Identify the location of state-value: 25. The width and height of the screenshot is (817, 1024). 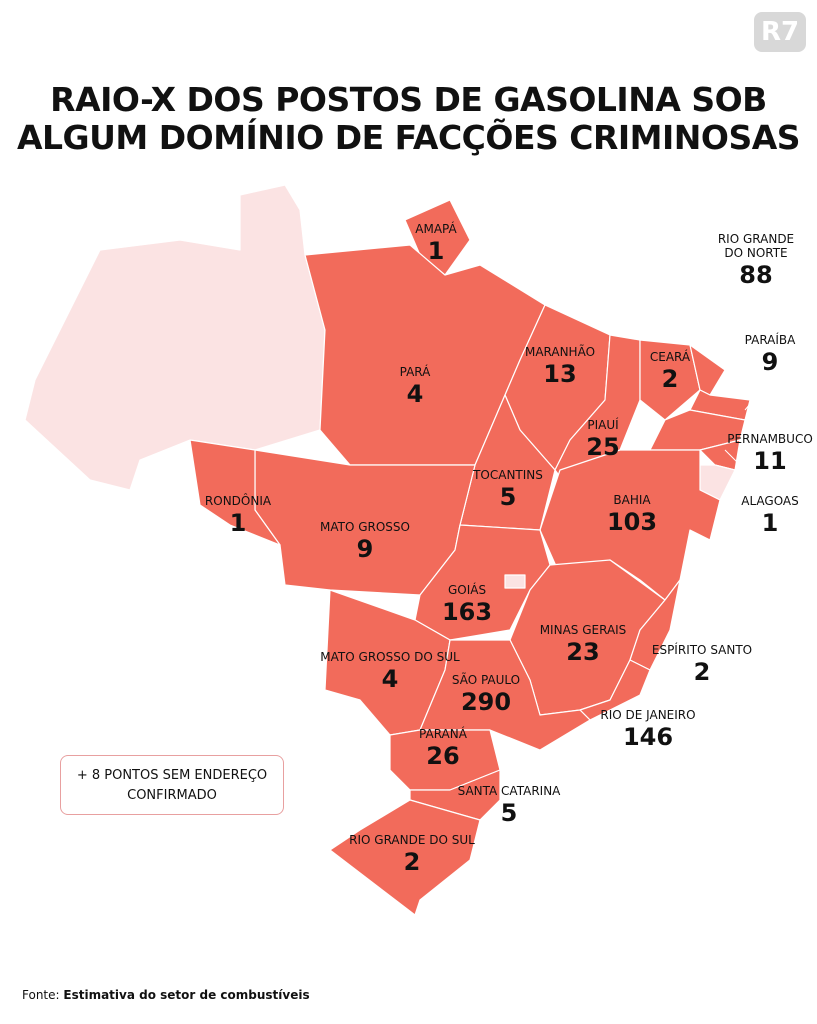
(603, 447).